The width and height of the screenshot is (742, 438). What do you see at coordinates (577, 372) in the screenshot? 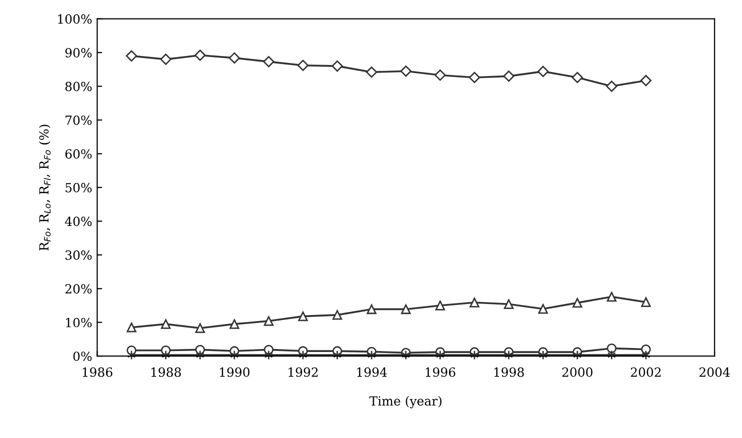
I see `x-tick-label: 2000` at bounding box center [577, 372].